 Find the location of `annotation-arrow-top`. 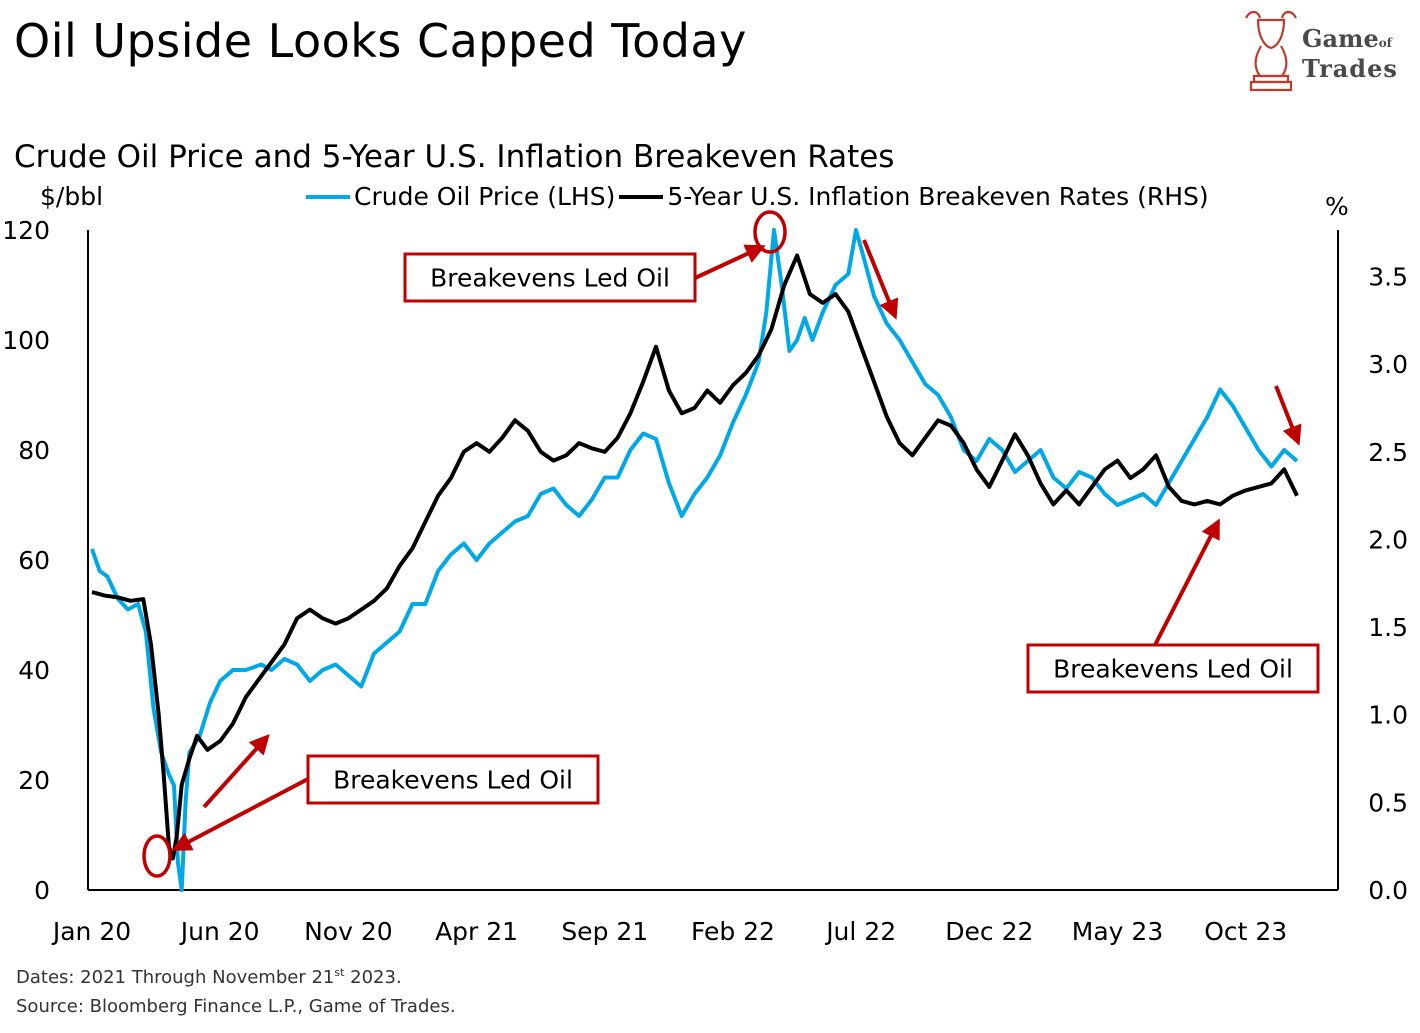

annotation-arrow-top is located at coordinates (730, 262).